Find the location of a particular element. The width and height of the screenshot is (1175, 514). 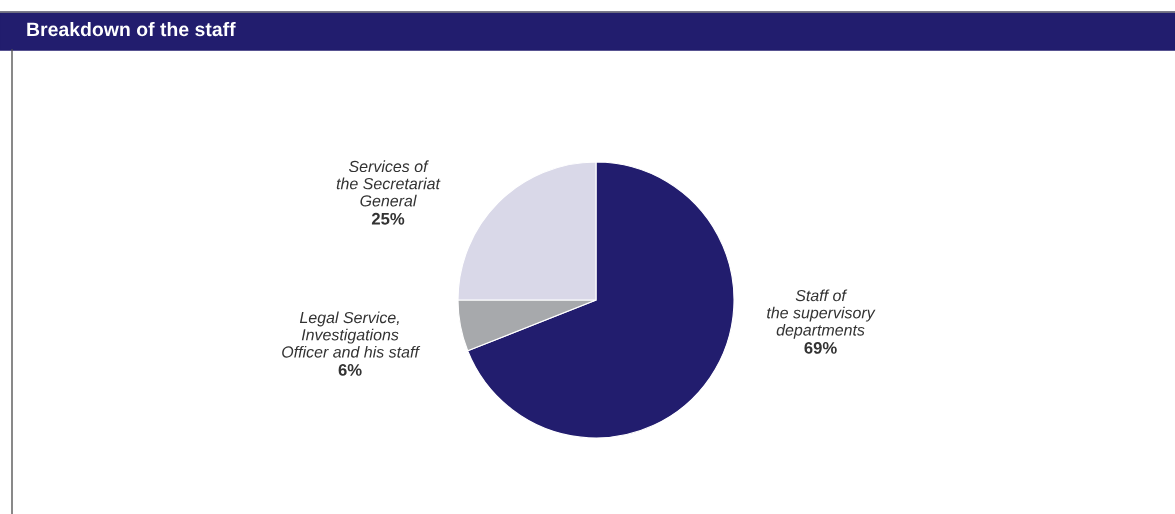

slice-label: Legal Service, Investigations Officer and his staff is located at coordinates (351, 334).